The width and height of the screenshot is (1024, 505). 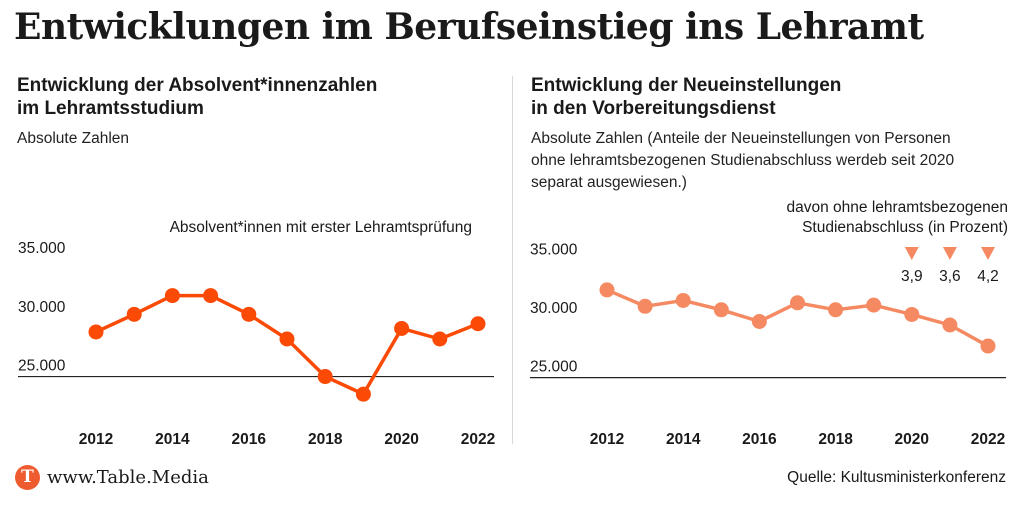 What do you see at coordinates (27, 477) in the screenshot?
I see `table-media-logo-icon: T` at bounding box center [27, 477].